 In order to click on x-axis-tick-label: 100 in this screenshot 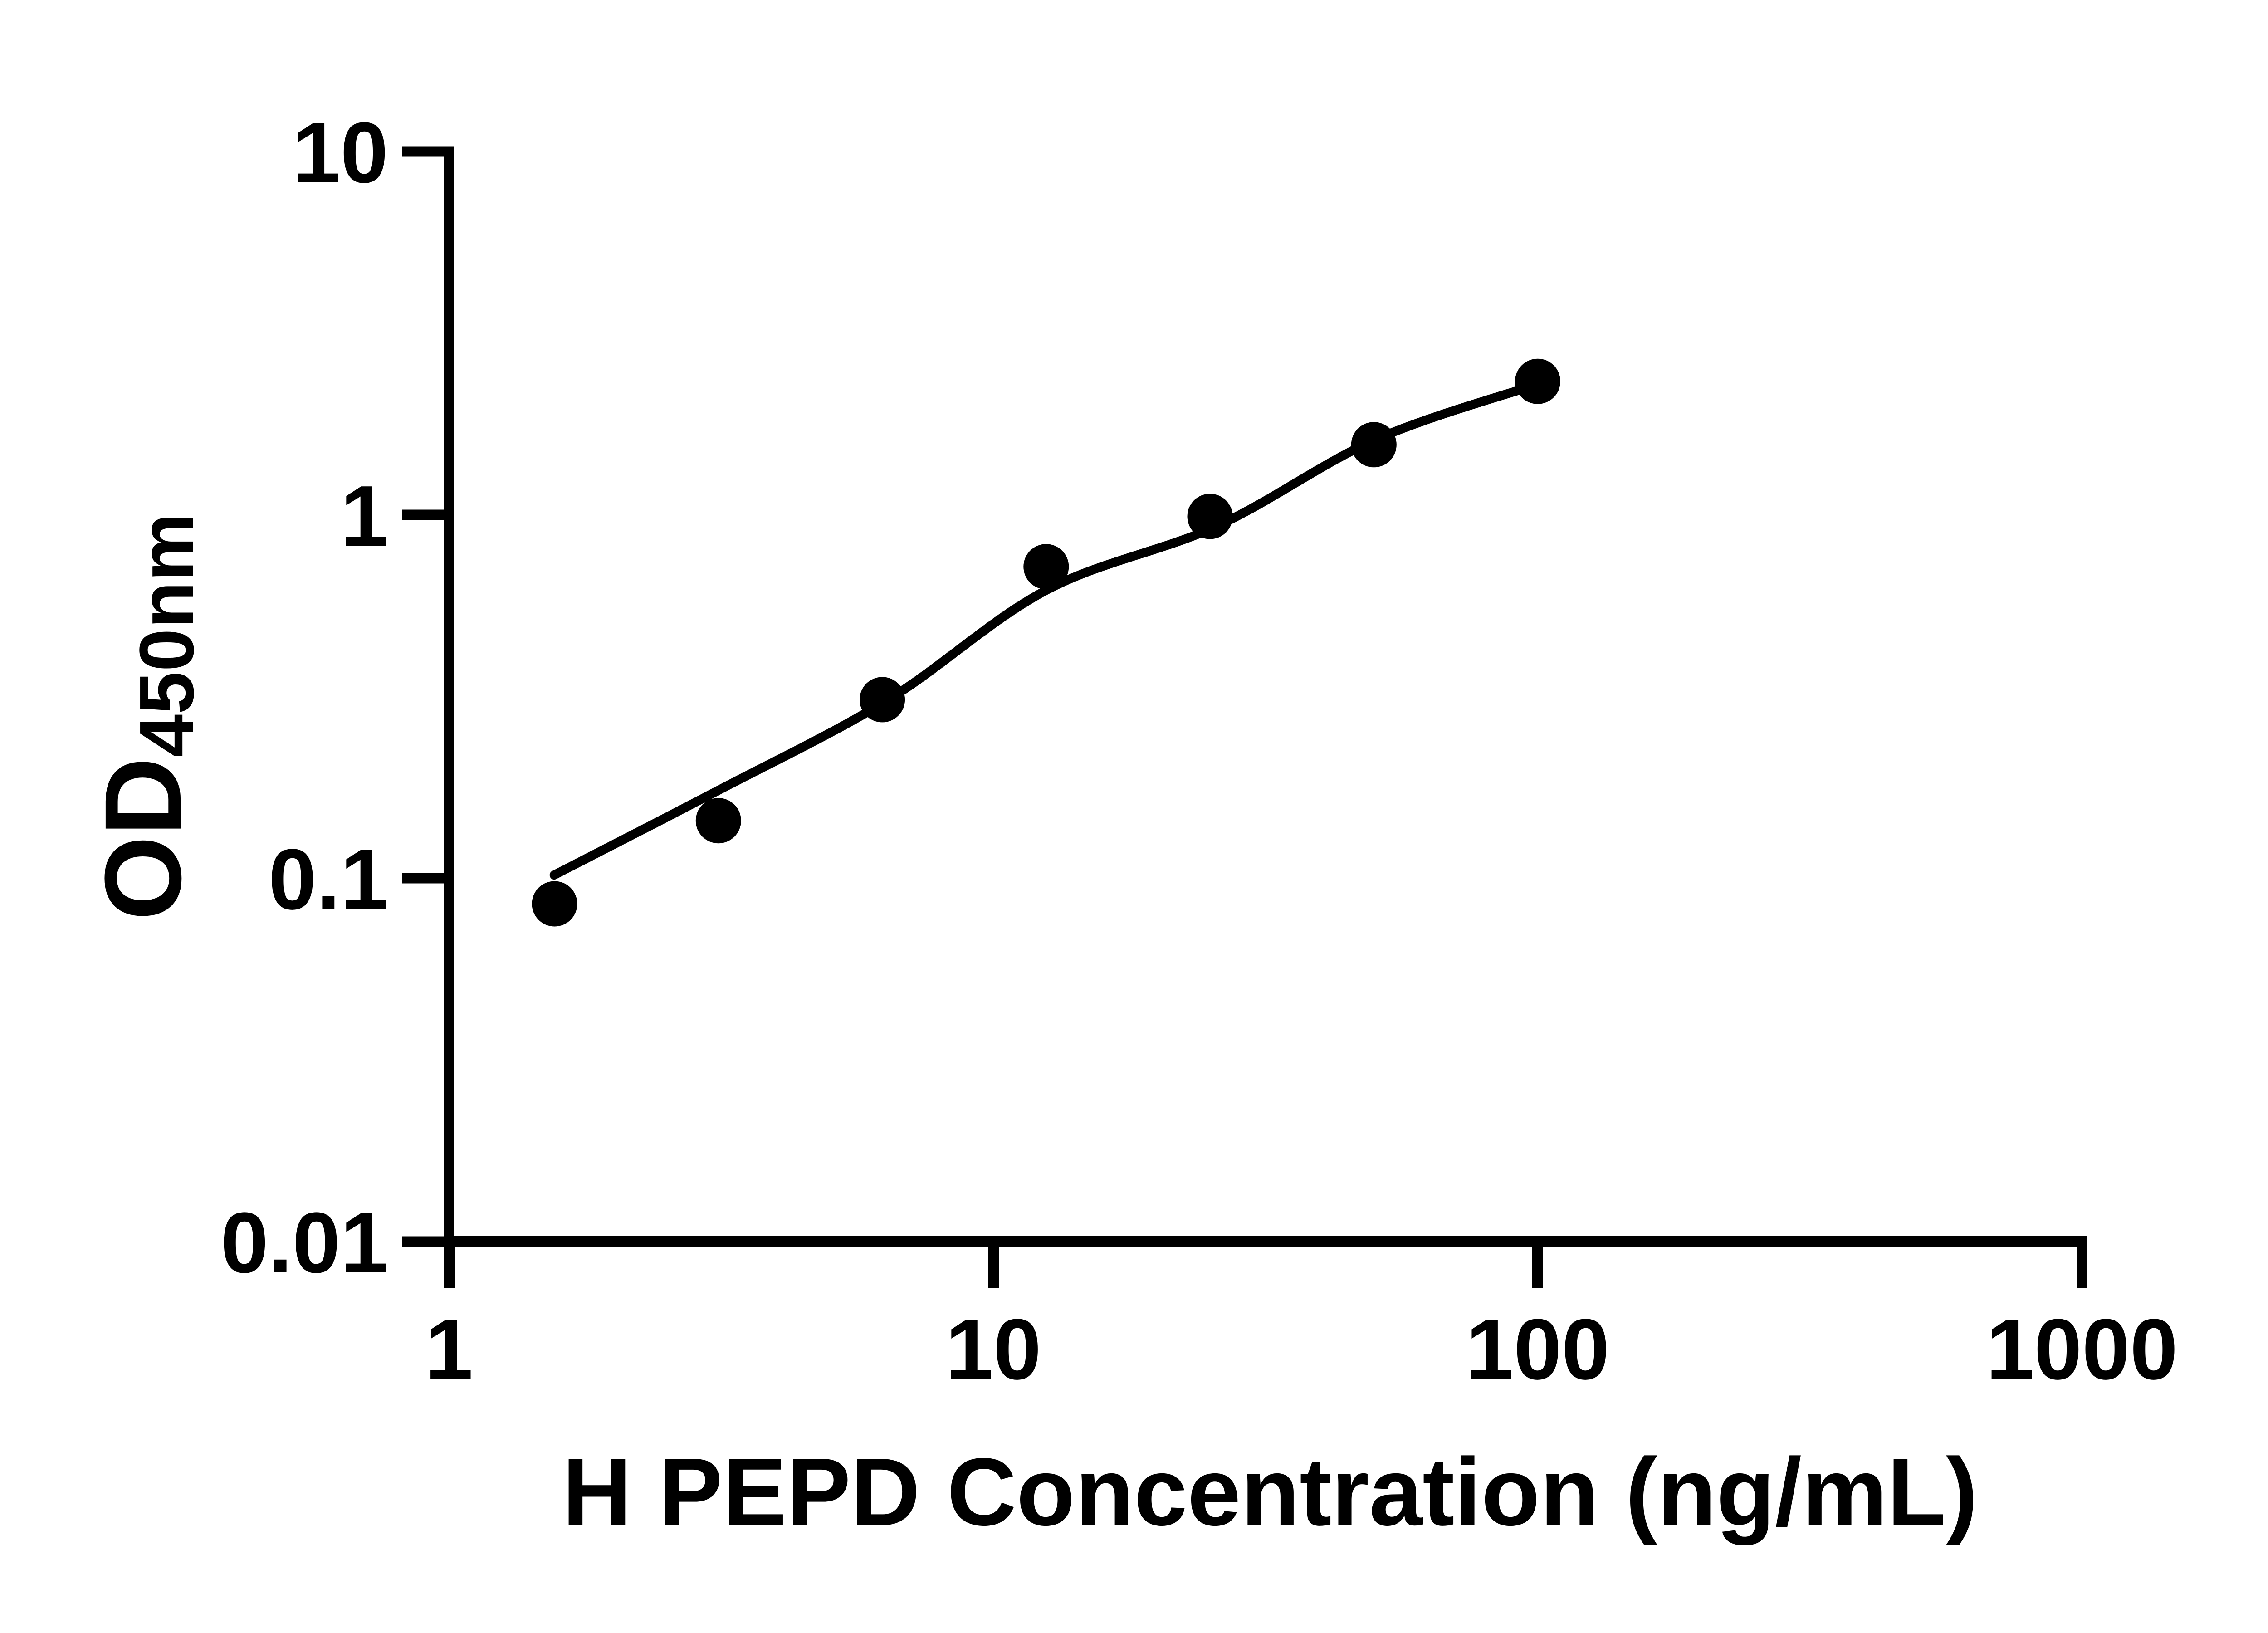, I will do `click(1537, 1349)`.